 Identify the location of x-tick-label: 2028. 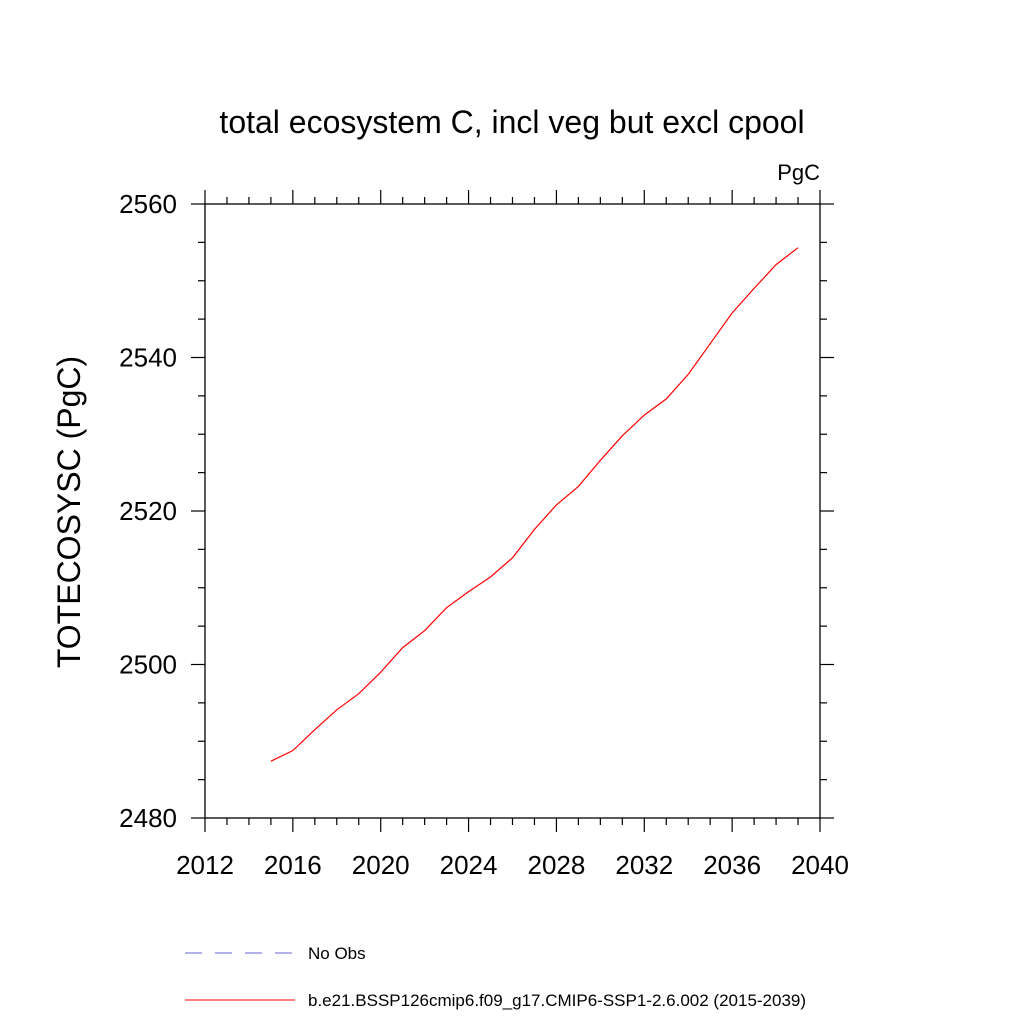
(557, 865).